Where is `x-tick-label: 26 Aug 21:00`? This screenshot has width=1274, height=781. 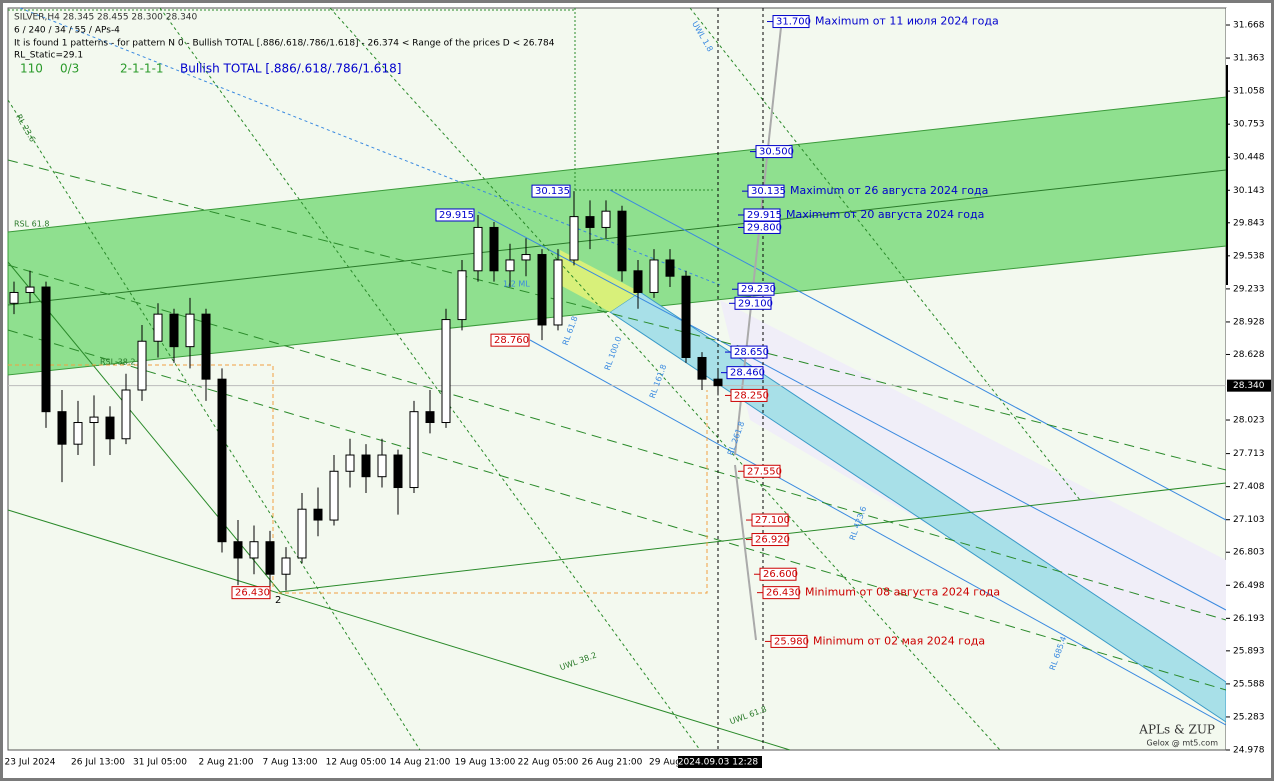
x-tick-label: 26 Aug 21:00 is located at coordinates (612, 763).